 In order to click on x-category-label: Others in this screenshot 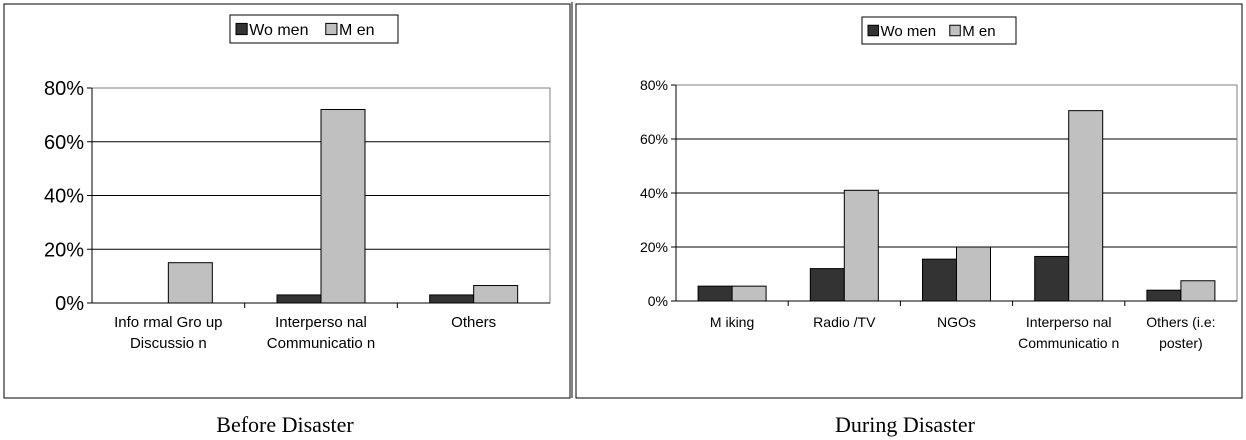, I will do `click(473, 322)`.